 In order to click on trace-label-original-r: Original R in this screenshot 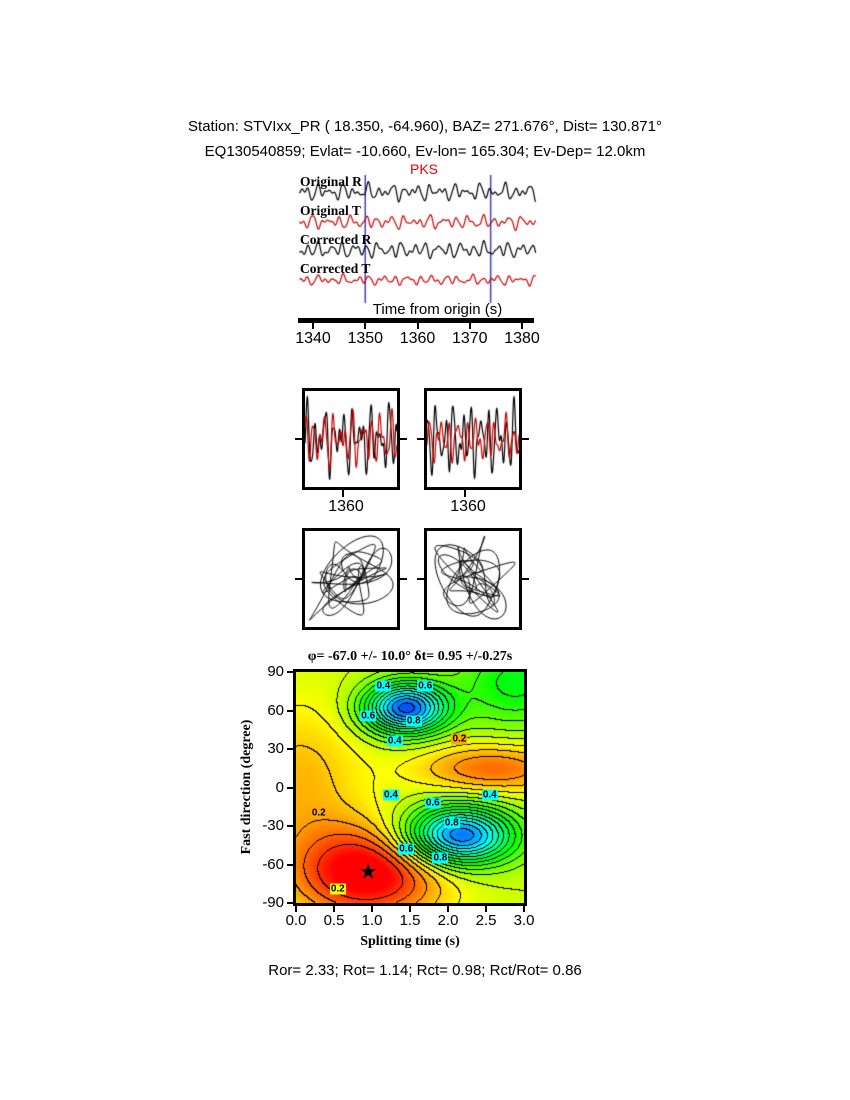, I will do `click(331, 181)`.